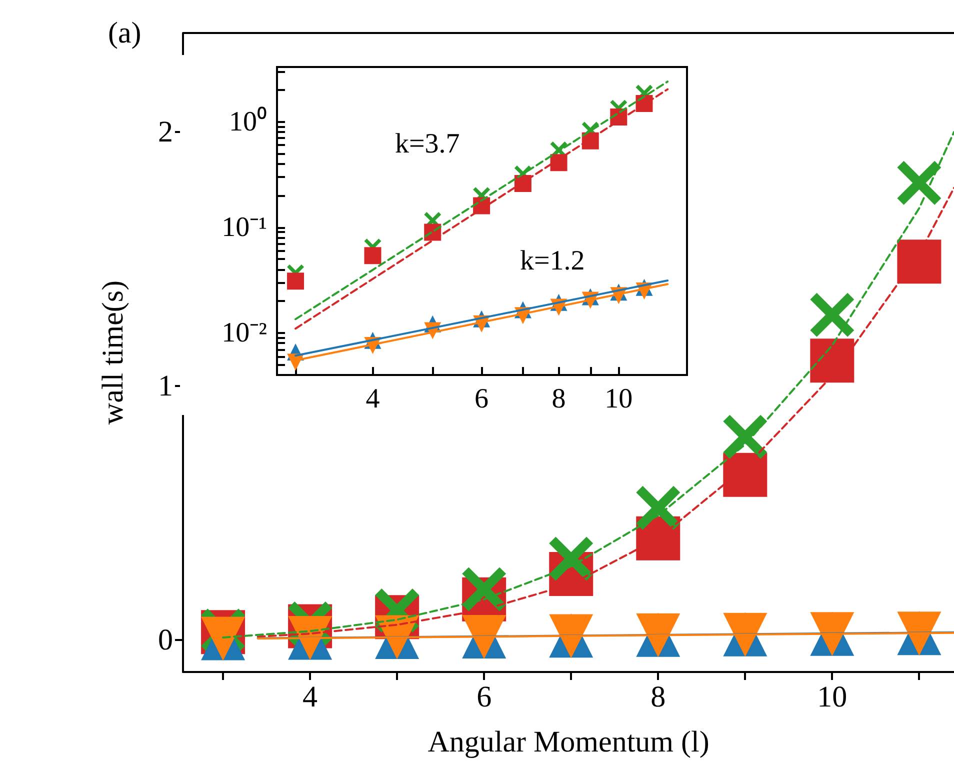  What do you see at coordinates (248, 122) in the screenshot?
I see `y-tick-label: 10⁰` at bounding box center [248, 122].